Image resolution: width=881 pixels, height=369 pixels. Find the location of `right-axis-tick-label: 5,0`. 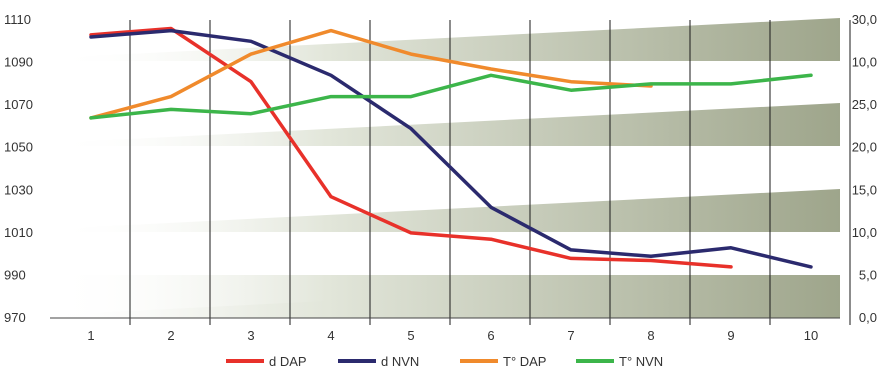

right-axis-tick-label: 5,0 is located at coordinates (868, 274).